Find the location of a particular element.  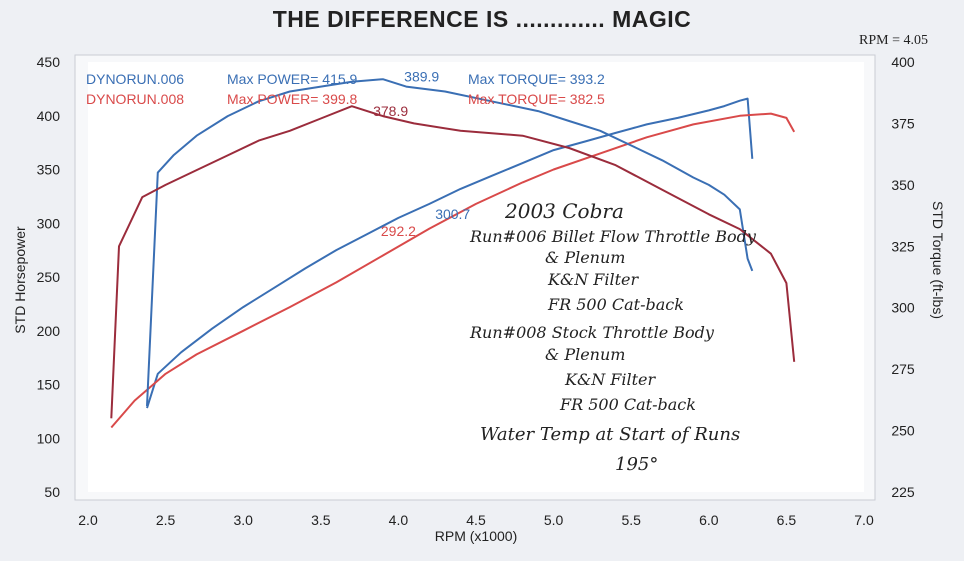

x-tick-label: 7.0 is located at coordinates (864, 520).